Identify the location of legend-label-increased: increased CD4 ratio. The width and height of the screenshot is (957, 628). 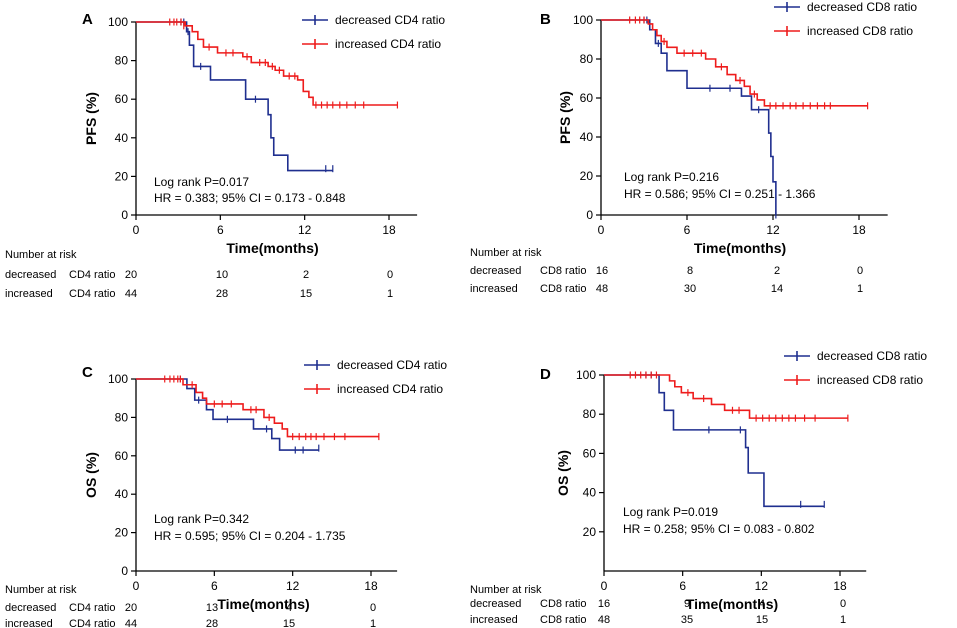
(388, 44).